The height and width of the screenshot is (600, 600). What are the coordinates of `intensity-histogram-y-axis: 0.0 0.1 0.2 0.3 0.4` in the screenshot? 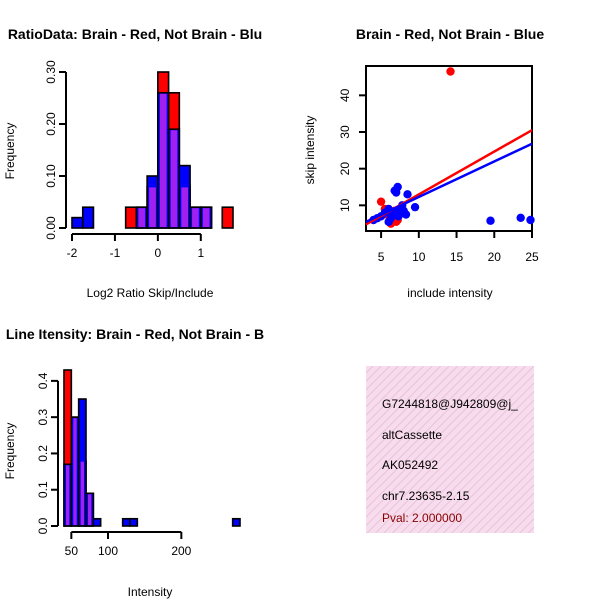 It's located at (47, 453).